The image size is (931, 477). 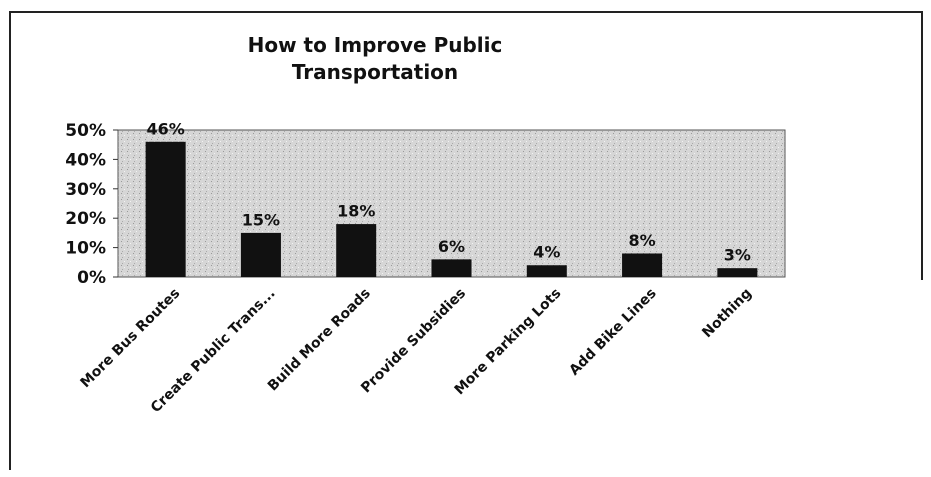 What do you see at coordinates (261, 219) in the screenshot?
I see `data-label: 15%` at bounding box center [261, 219].